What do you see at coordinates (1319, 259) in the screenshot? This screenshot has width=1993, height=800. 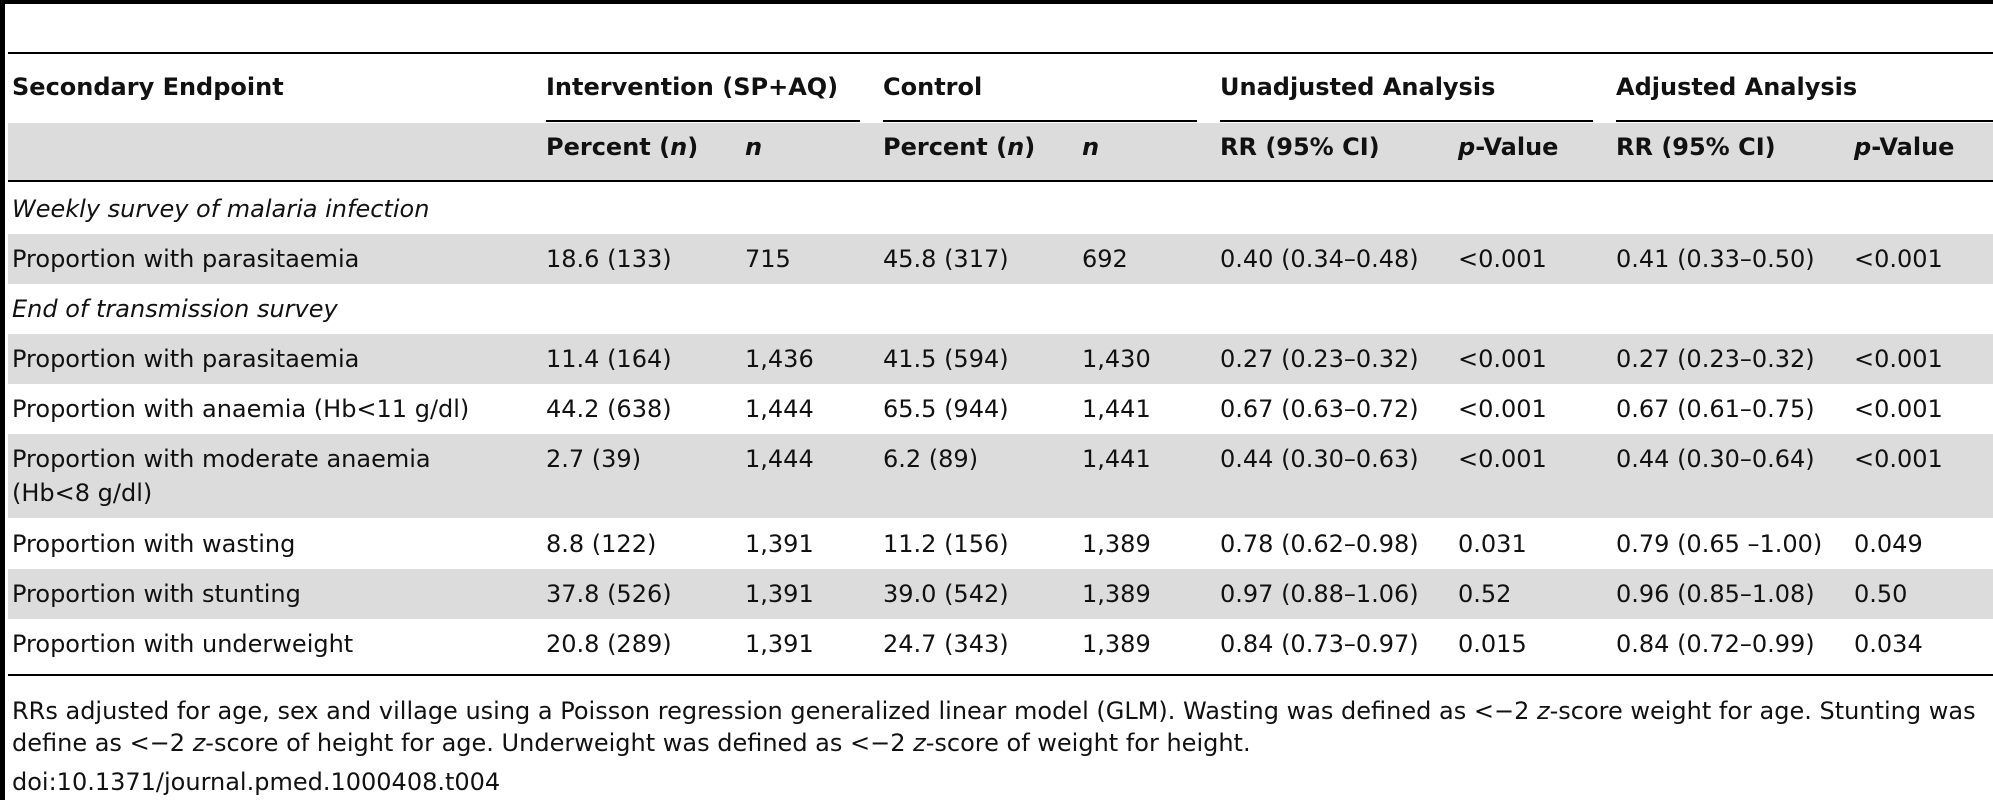 I see `un-rr: 0.40 (0.34–0.48)` at bounding box center [1319, 259].